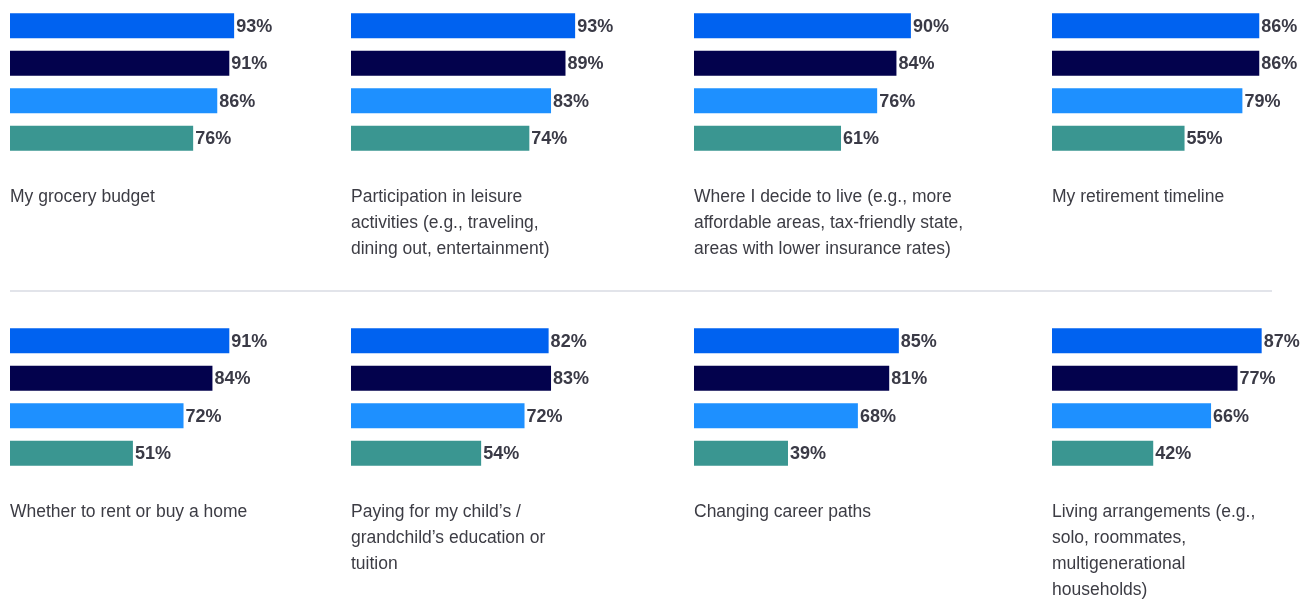 The width and height of the screenshot is (1316, 600). Describe the element at coordinates (1257, 378) in the screenshot. I see `data-label: 77%` at that location.